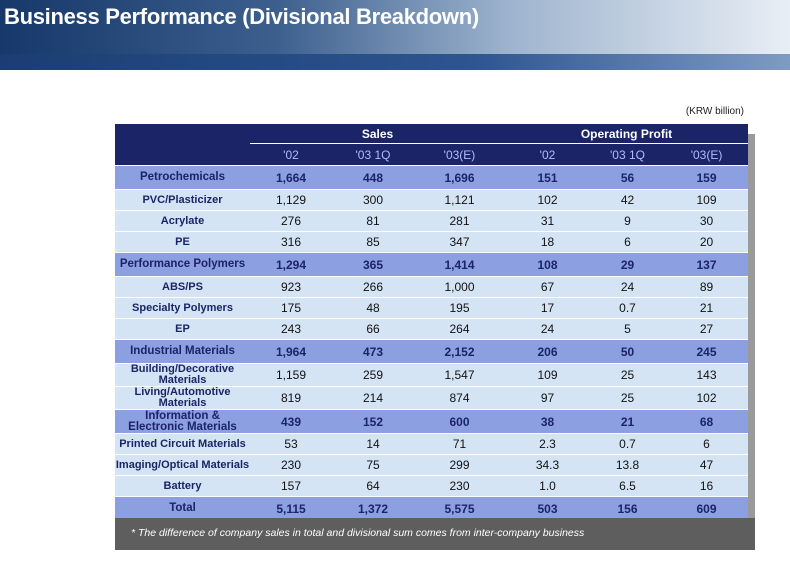 Image resolution: width=790 pixels, height=569 pixels. I want to click on row-label: Battery, so click(182, 486).